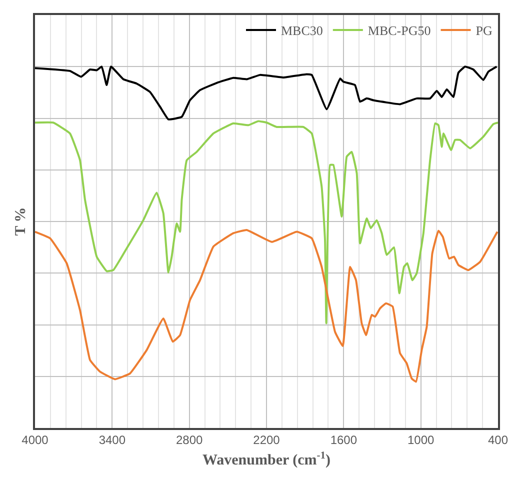 The image size is (509, 477). What do you see at coordinates (266, 440) in the screenshot?
I see `x-tick-label: 2200` at bounding box center [266, 440].